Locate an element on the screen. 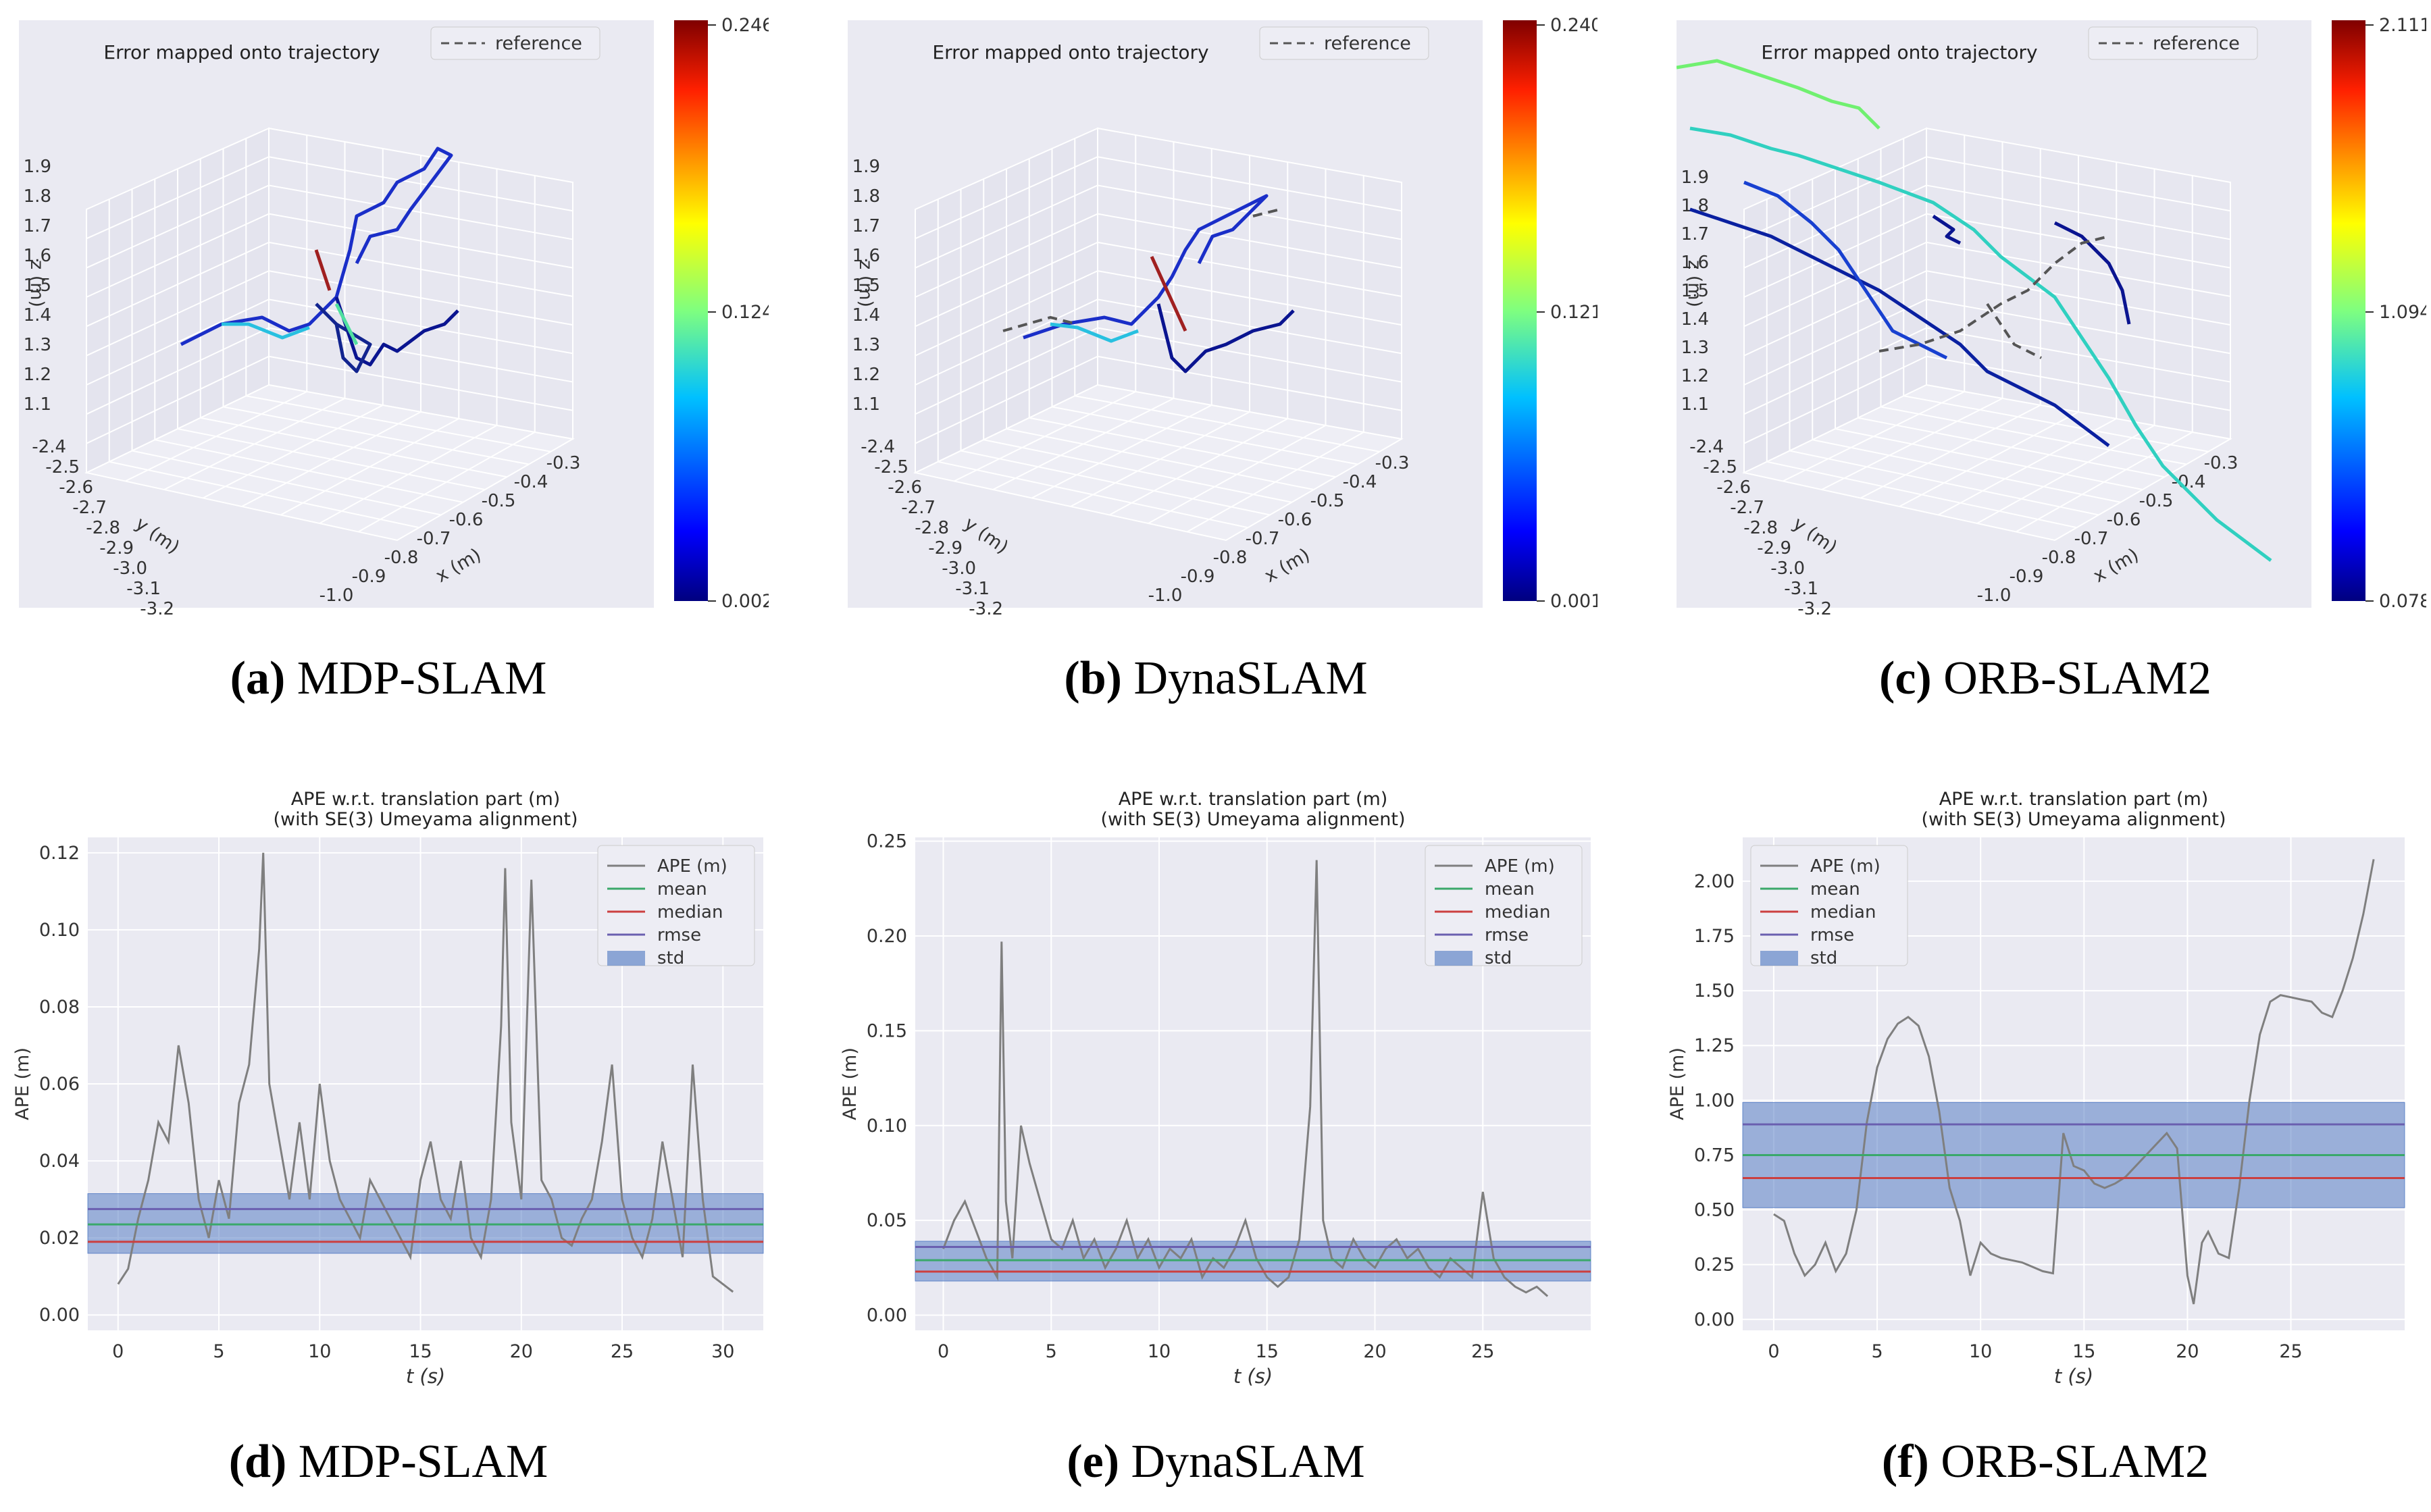  caption-b: (b) DynaSLAM is located at coordinates (1216, 679).